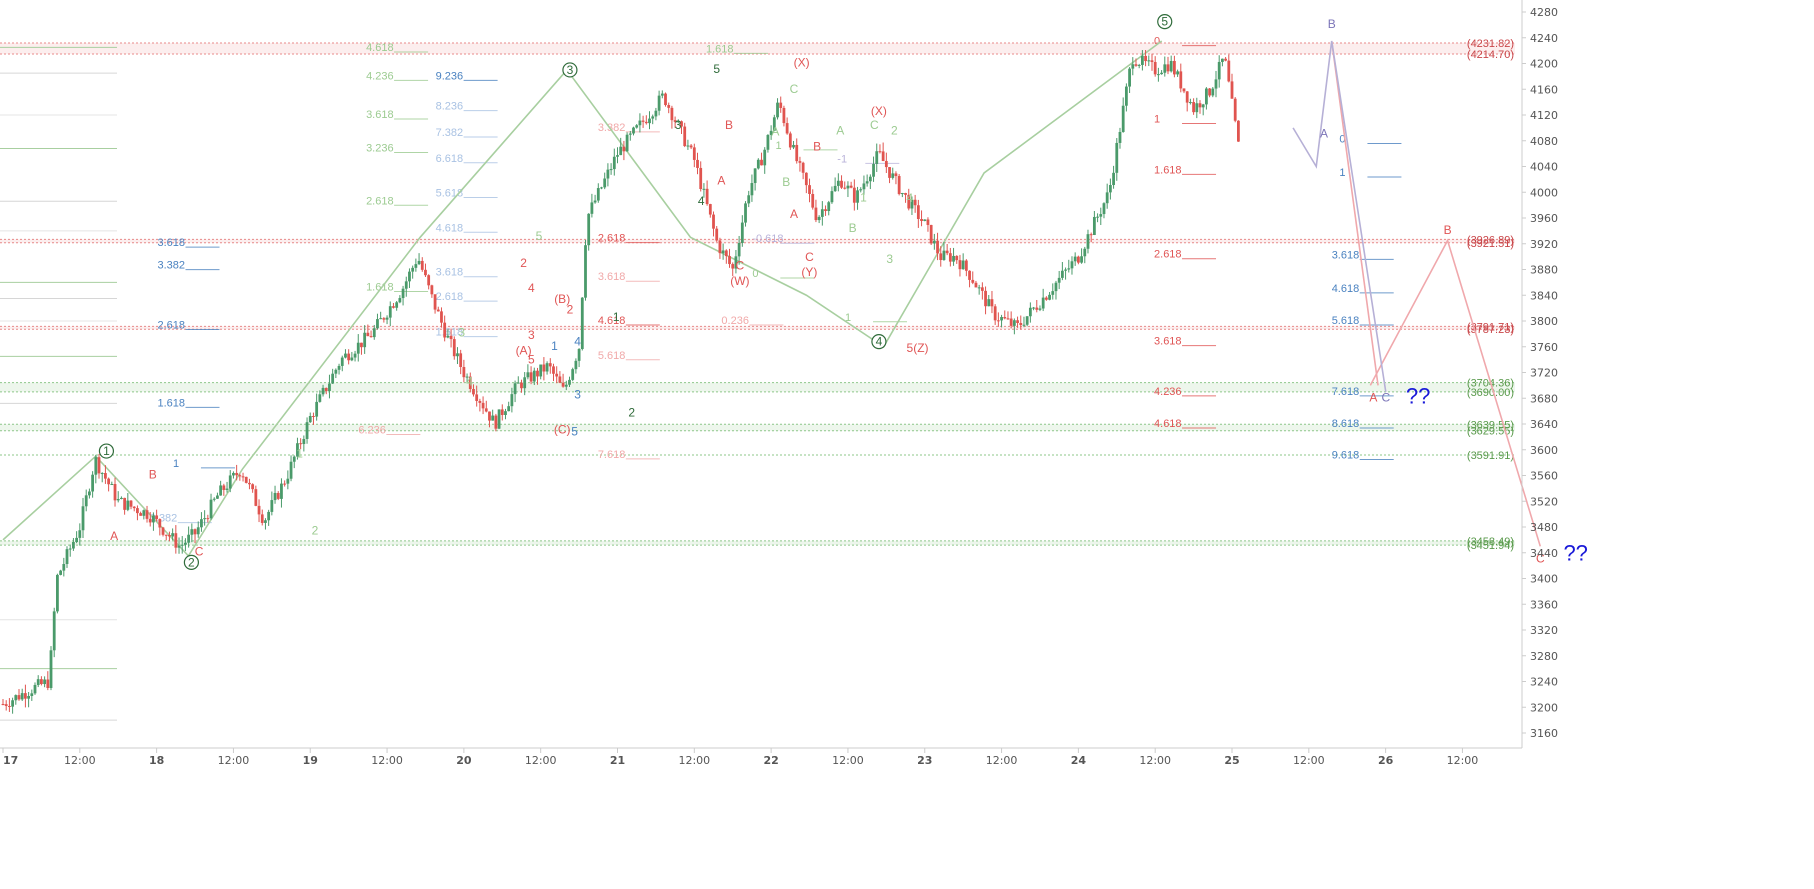  What do you see at coordinates (924, 760) in the screenshot?
I see `x-tick-label: 23` at bounding box center [924, 760].